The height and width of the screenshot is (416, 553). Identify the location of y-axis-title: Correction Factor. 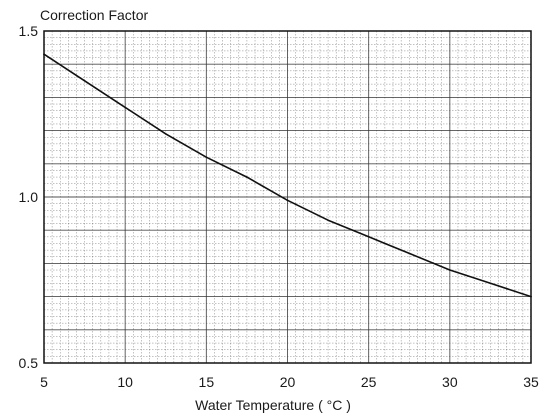
(94, 15).